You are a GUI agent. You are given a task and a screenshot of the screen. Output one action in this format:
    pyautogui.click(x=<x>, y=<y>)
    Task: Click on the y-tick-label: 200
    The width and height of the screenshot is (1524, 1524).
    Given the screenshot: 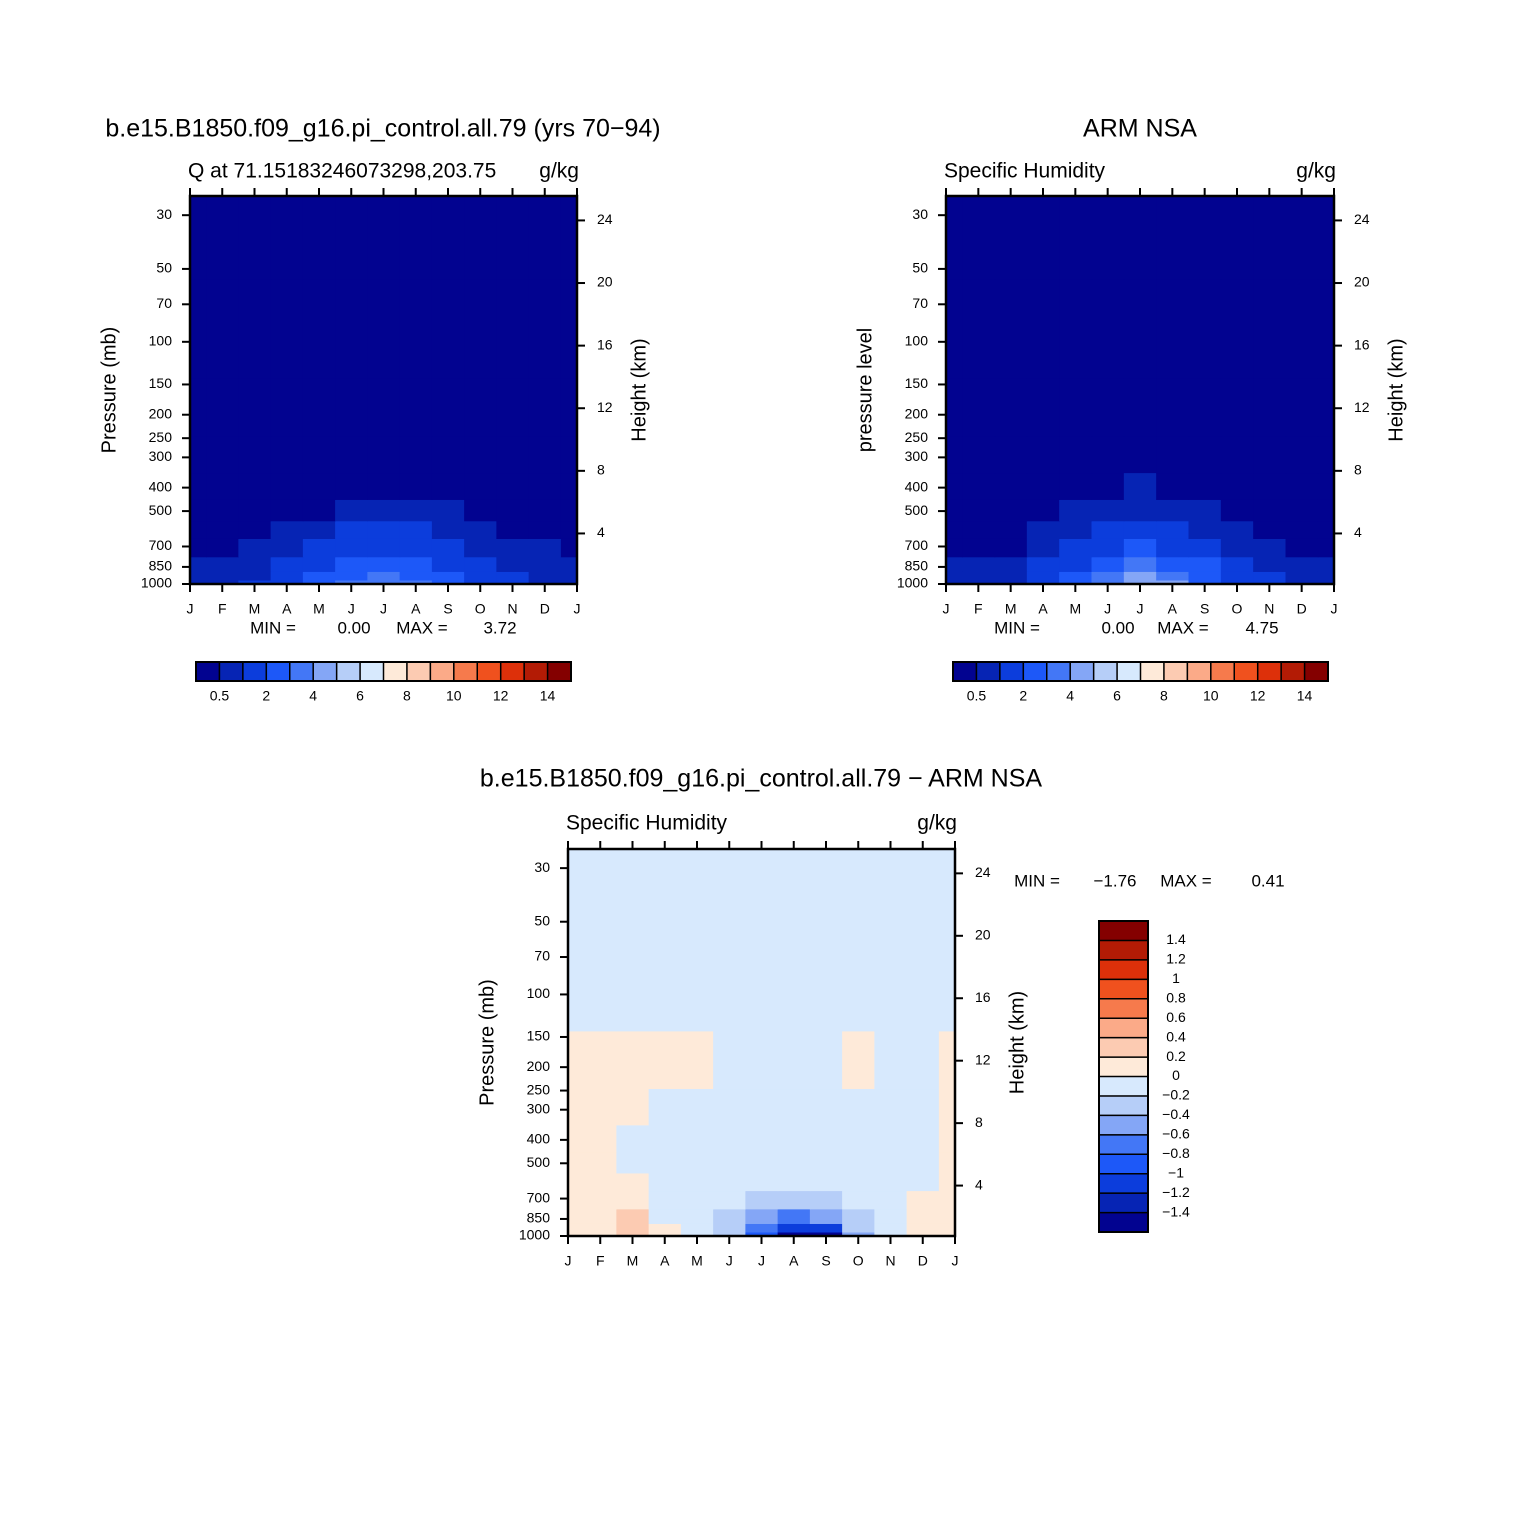 What is the action you would take?
    pyautogui.click(x=917, y=413)
    